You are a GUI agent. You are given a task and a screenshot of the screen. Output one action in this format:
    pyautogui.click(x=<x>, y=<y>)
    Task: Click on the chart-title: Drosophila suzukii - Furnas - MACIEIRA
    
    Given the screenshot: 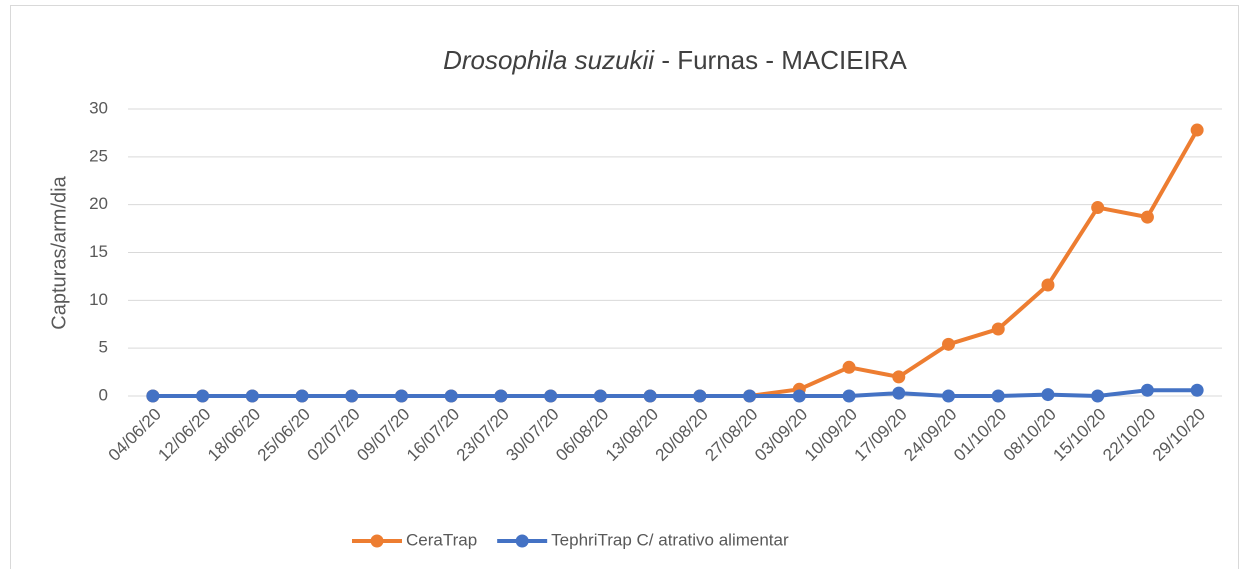 What is the action you would take?
    pyautogui.click(x=675, y=60)
    